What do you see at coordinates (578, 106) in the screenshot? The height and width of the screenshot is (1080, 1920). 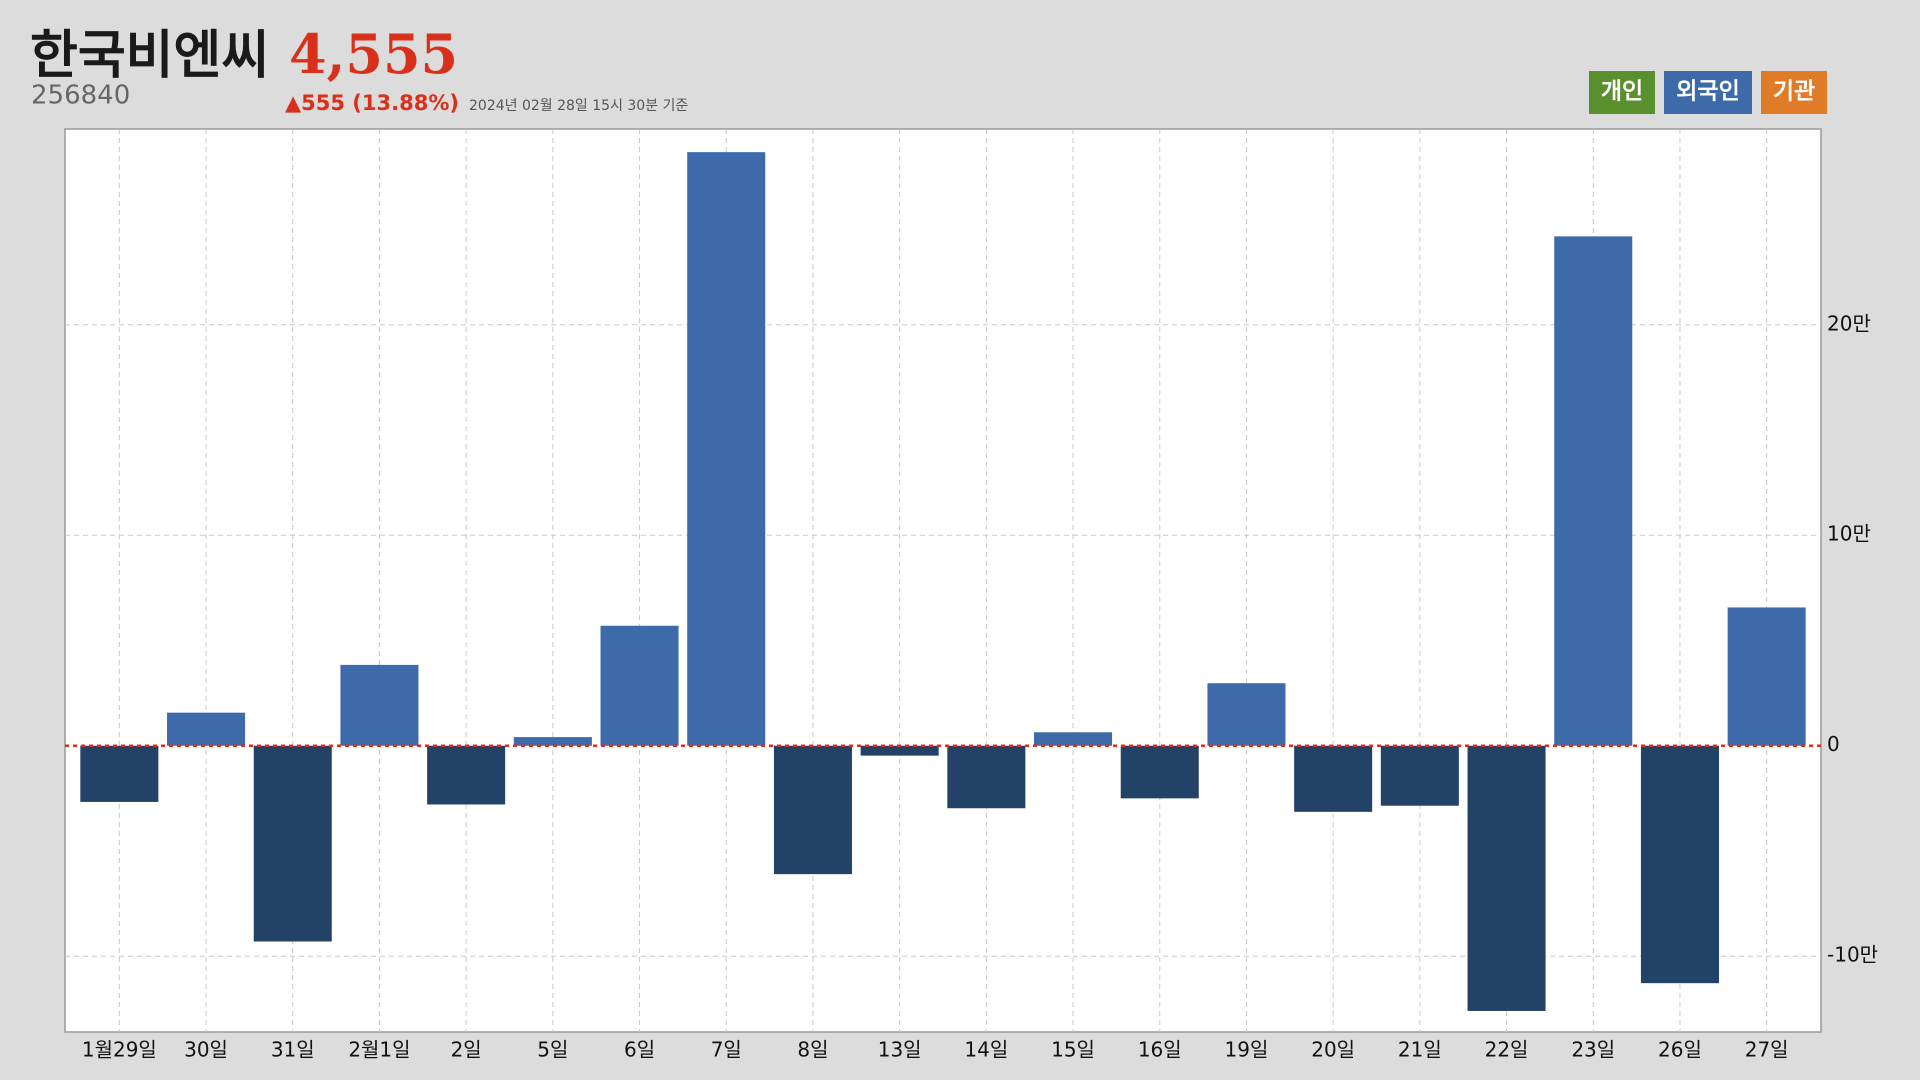 I see `timestamp: 2024년 02월 28일 15시 30분 기준` at bounding box center [578, 106].